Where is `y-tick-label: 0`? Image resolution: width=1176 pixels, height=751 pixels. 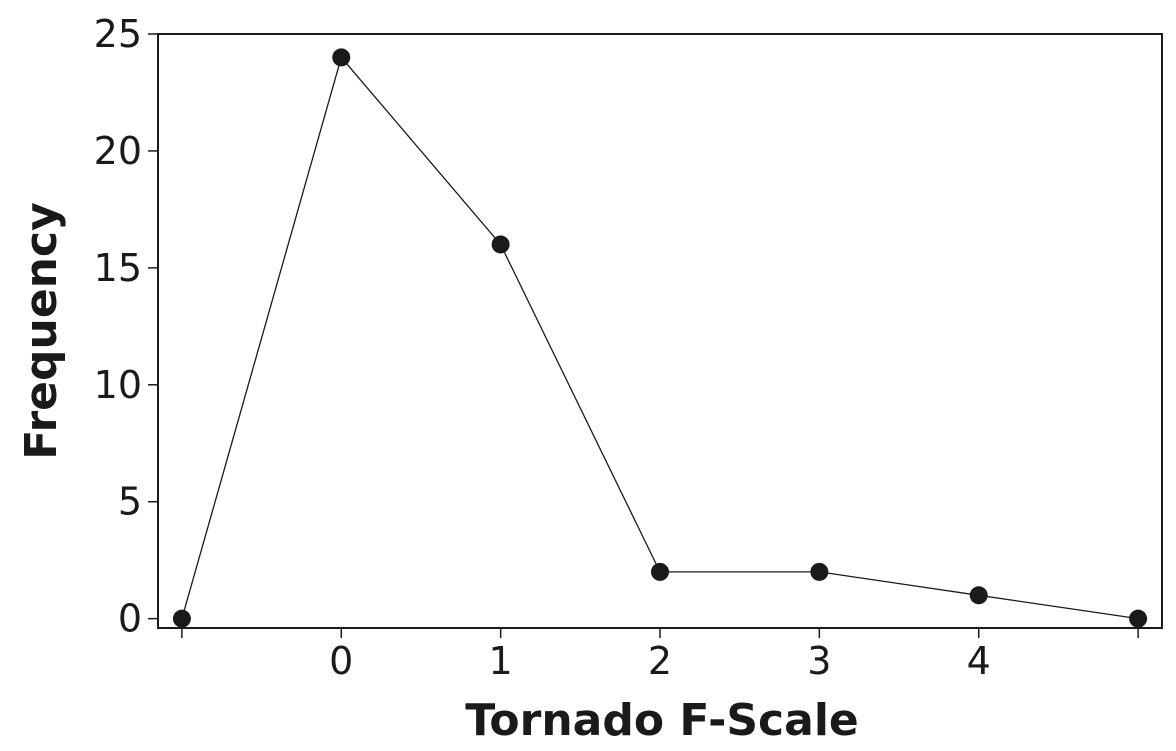 y-tick-label: 0 is located at coordinates (130, 619).